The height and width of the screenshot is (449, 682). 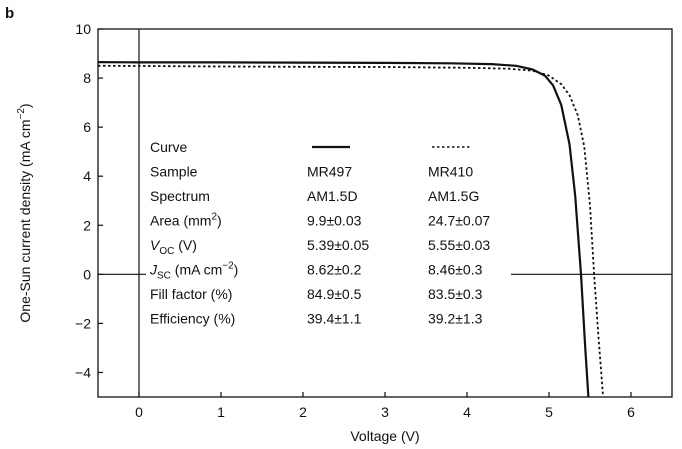 What do you see at coordinates (338, 245) in the screenshot?
I see `table-cell-mr497: 5.39±0.05` at bounding box center [338, 245].